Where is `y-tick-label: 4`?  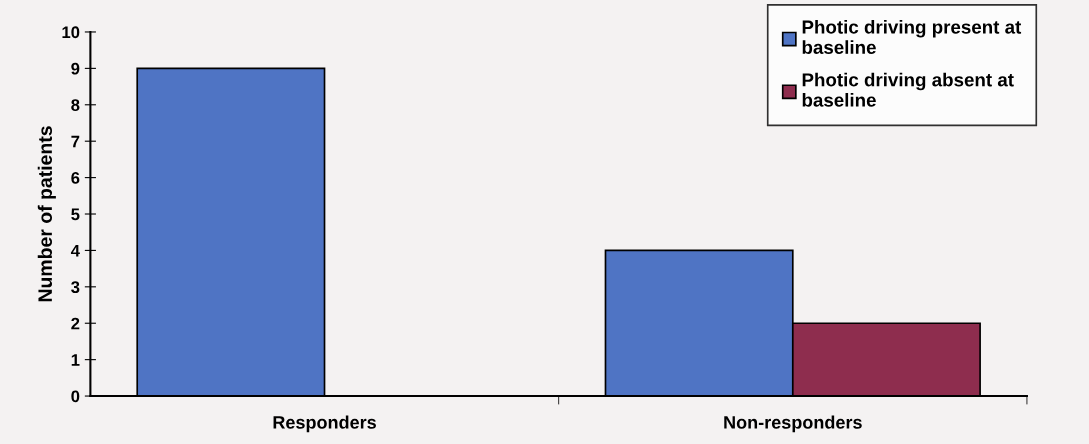 y-tick-label: 4 is located at coordinates (75, 250).